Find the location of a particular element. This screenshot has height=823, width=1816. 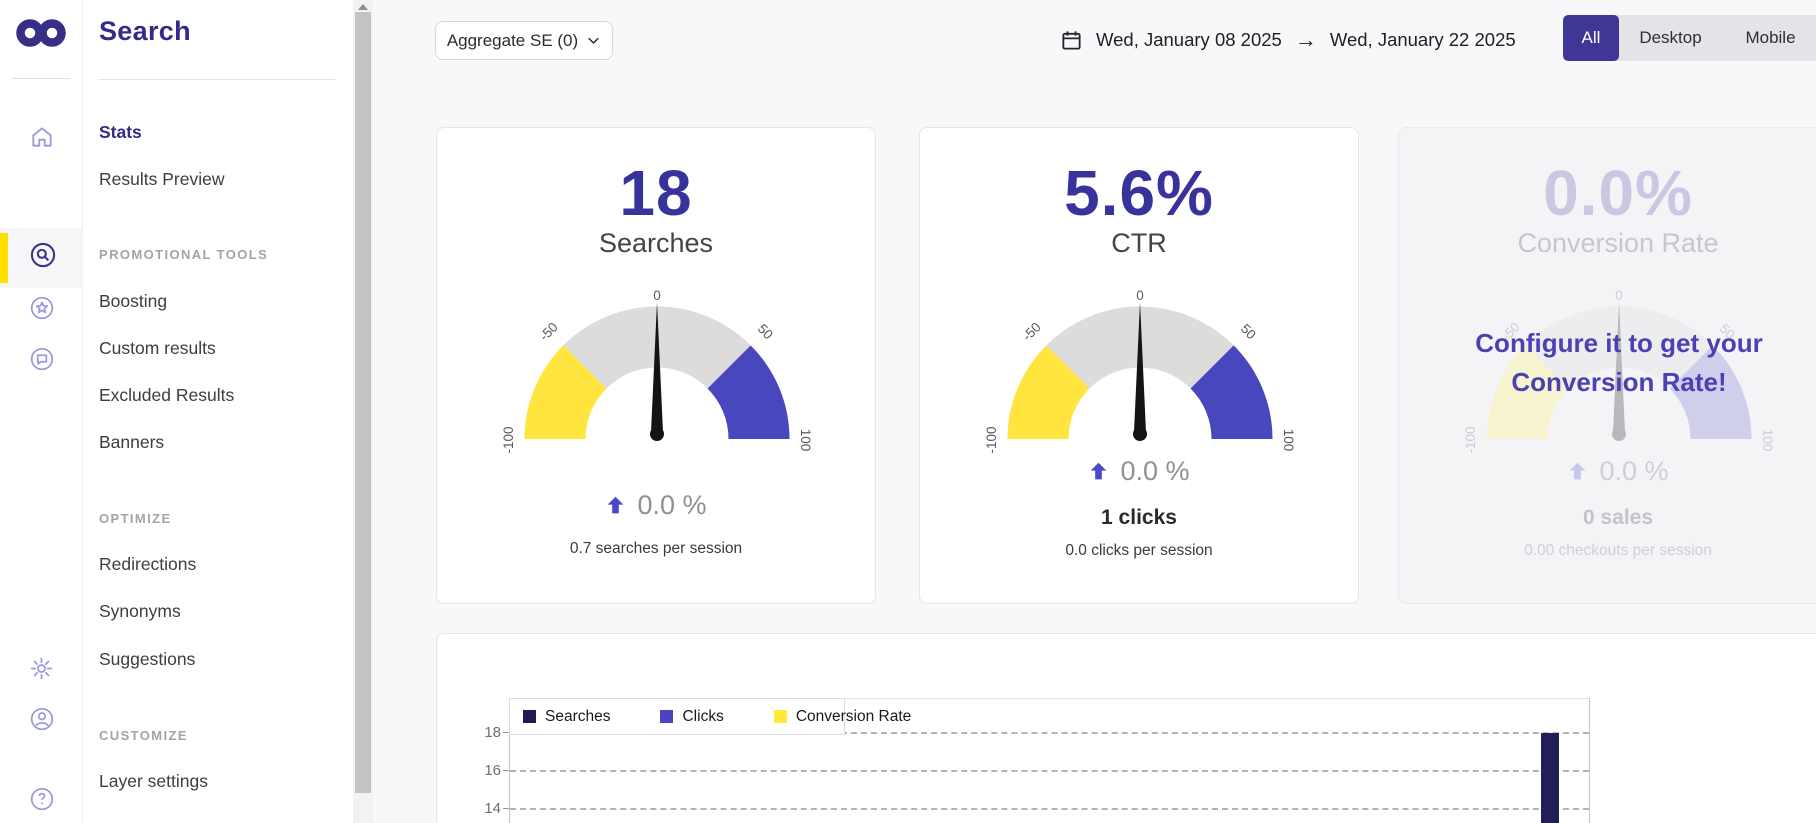

sidebar-item-stats: Stats is located at coordinates (120, 132).